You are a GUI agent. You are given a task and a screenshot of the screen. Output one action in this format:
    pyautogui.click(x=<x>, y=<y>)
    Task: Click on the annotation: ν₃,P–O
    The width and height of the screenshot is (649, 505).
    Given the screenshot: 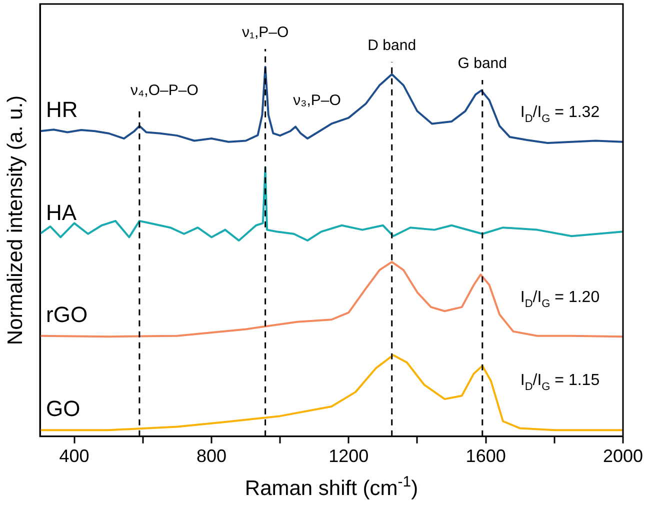 What is the action you would take?
    pyautogui.click(x=317, y=100)
    